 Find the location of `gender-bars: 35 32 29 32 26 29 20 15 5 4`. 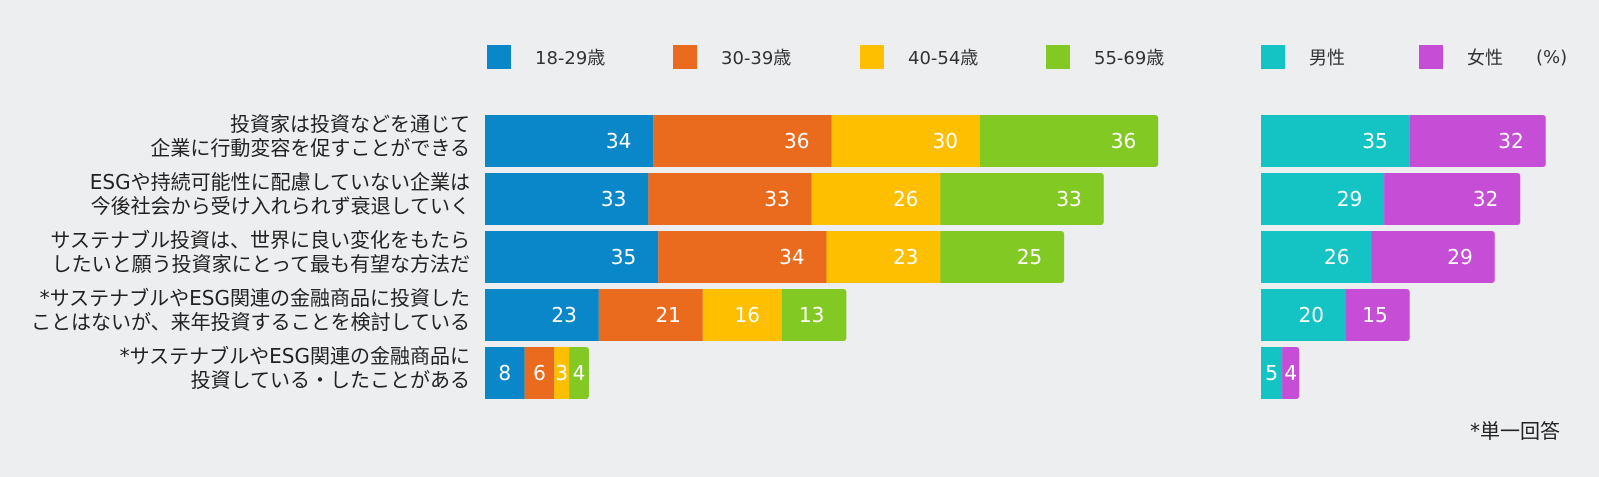

gender-bars: 35 32 29 32 26 29 20 15 5 4 is located at coordinates (1403, 257).